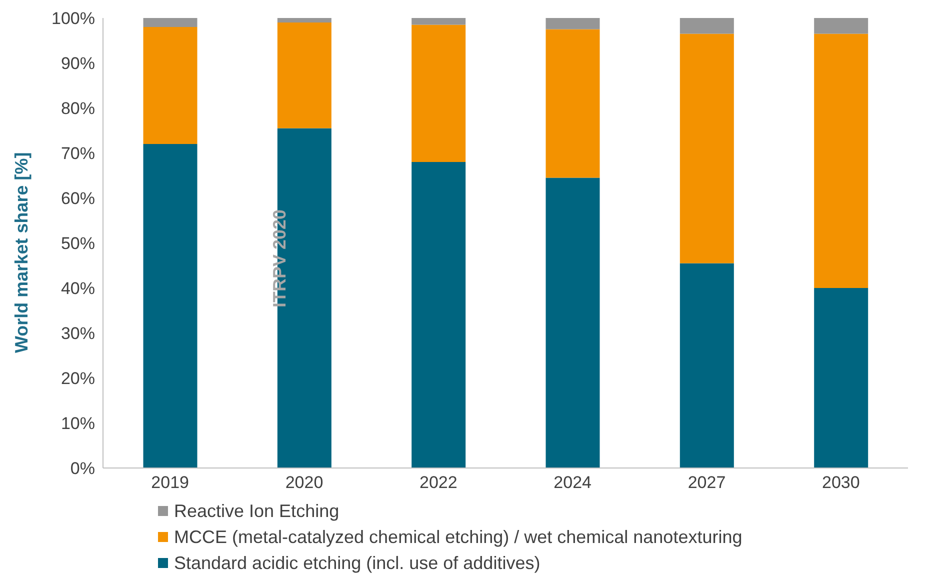 The height and width of the screenshot is (581, 926). Describe the element at coordinates (841, 482) in the screenshot. I see `x-tick-label: 2030` at that location.